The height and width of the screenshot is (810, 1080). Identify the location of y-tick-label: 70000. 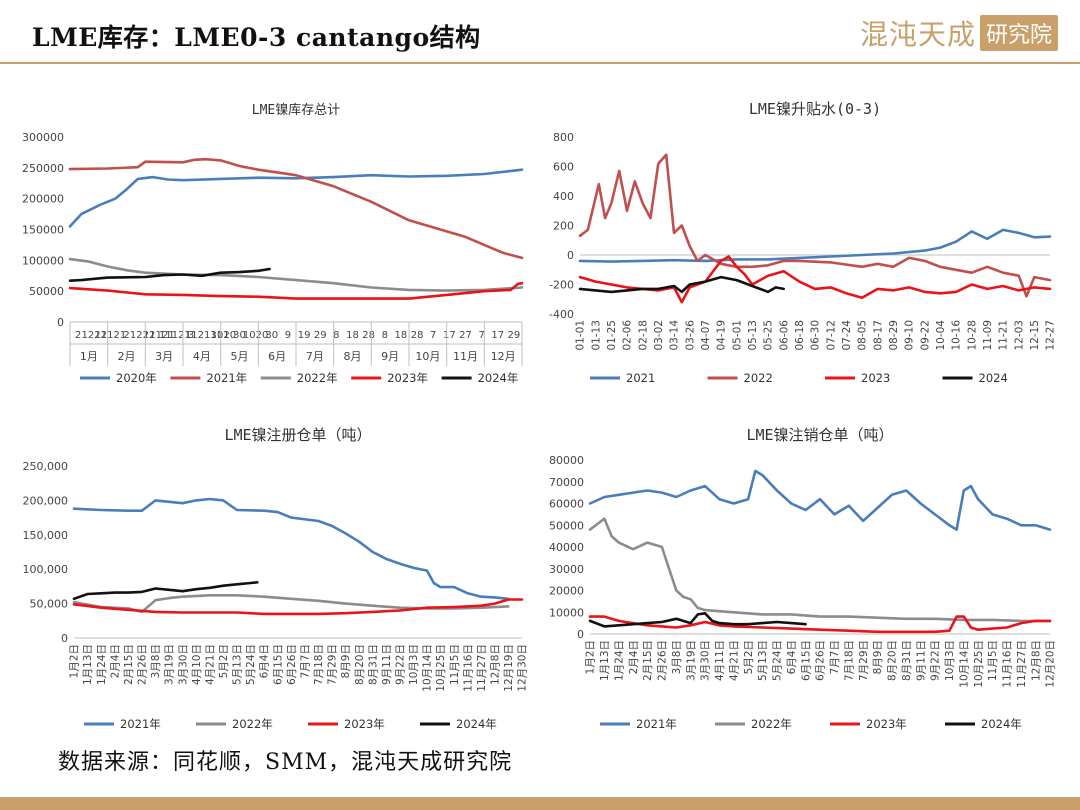
(566, 482).